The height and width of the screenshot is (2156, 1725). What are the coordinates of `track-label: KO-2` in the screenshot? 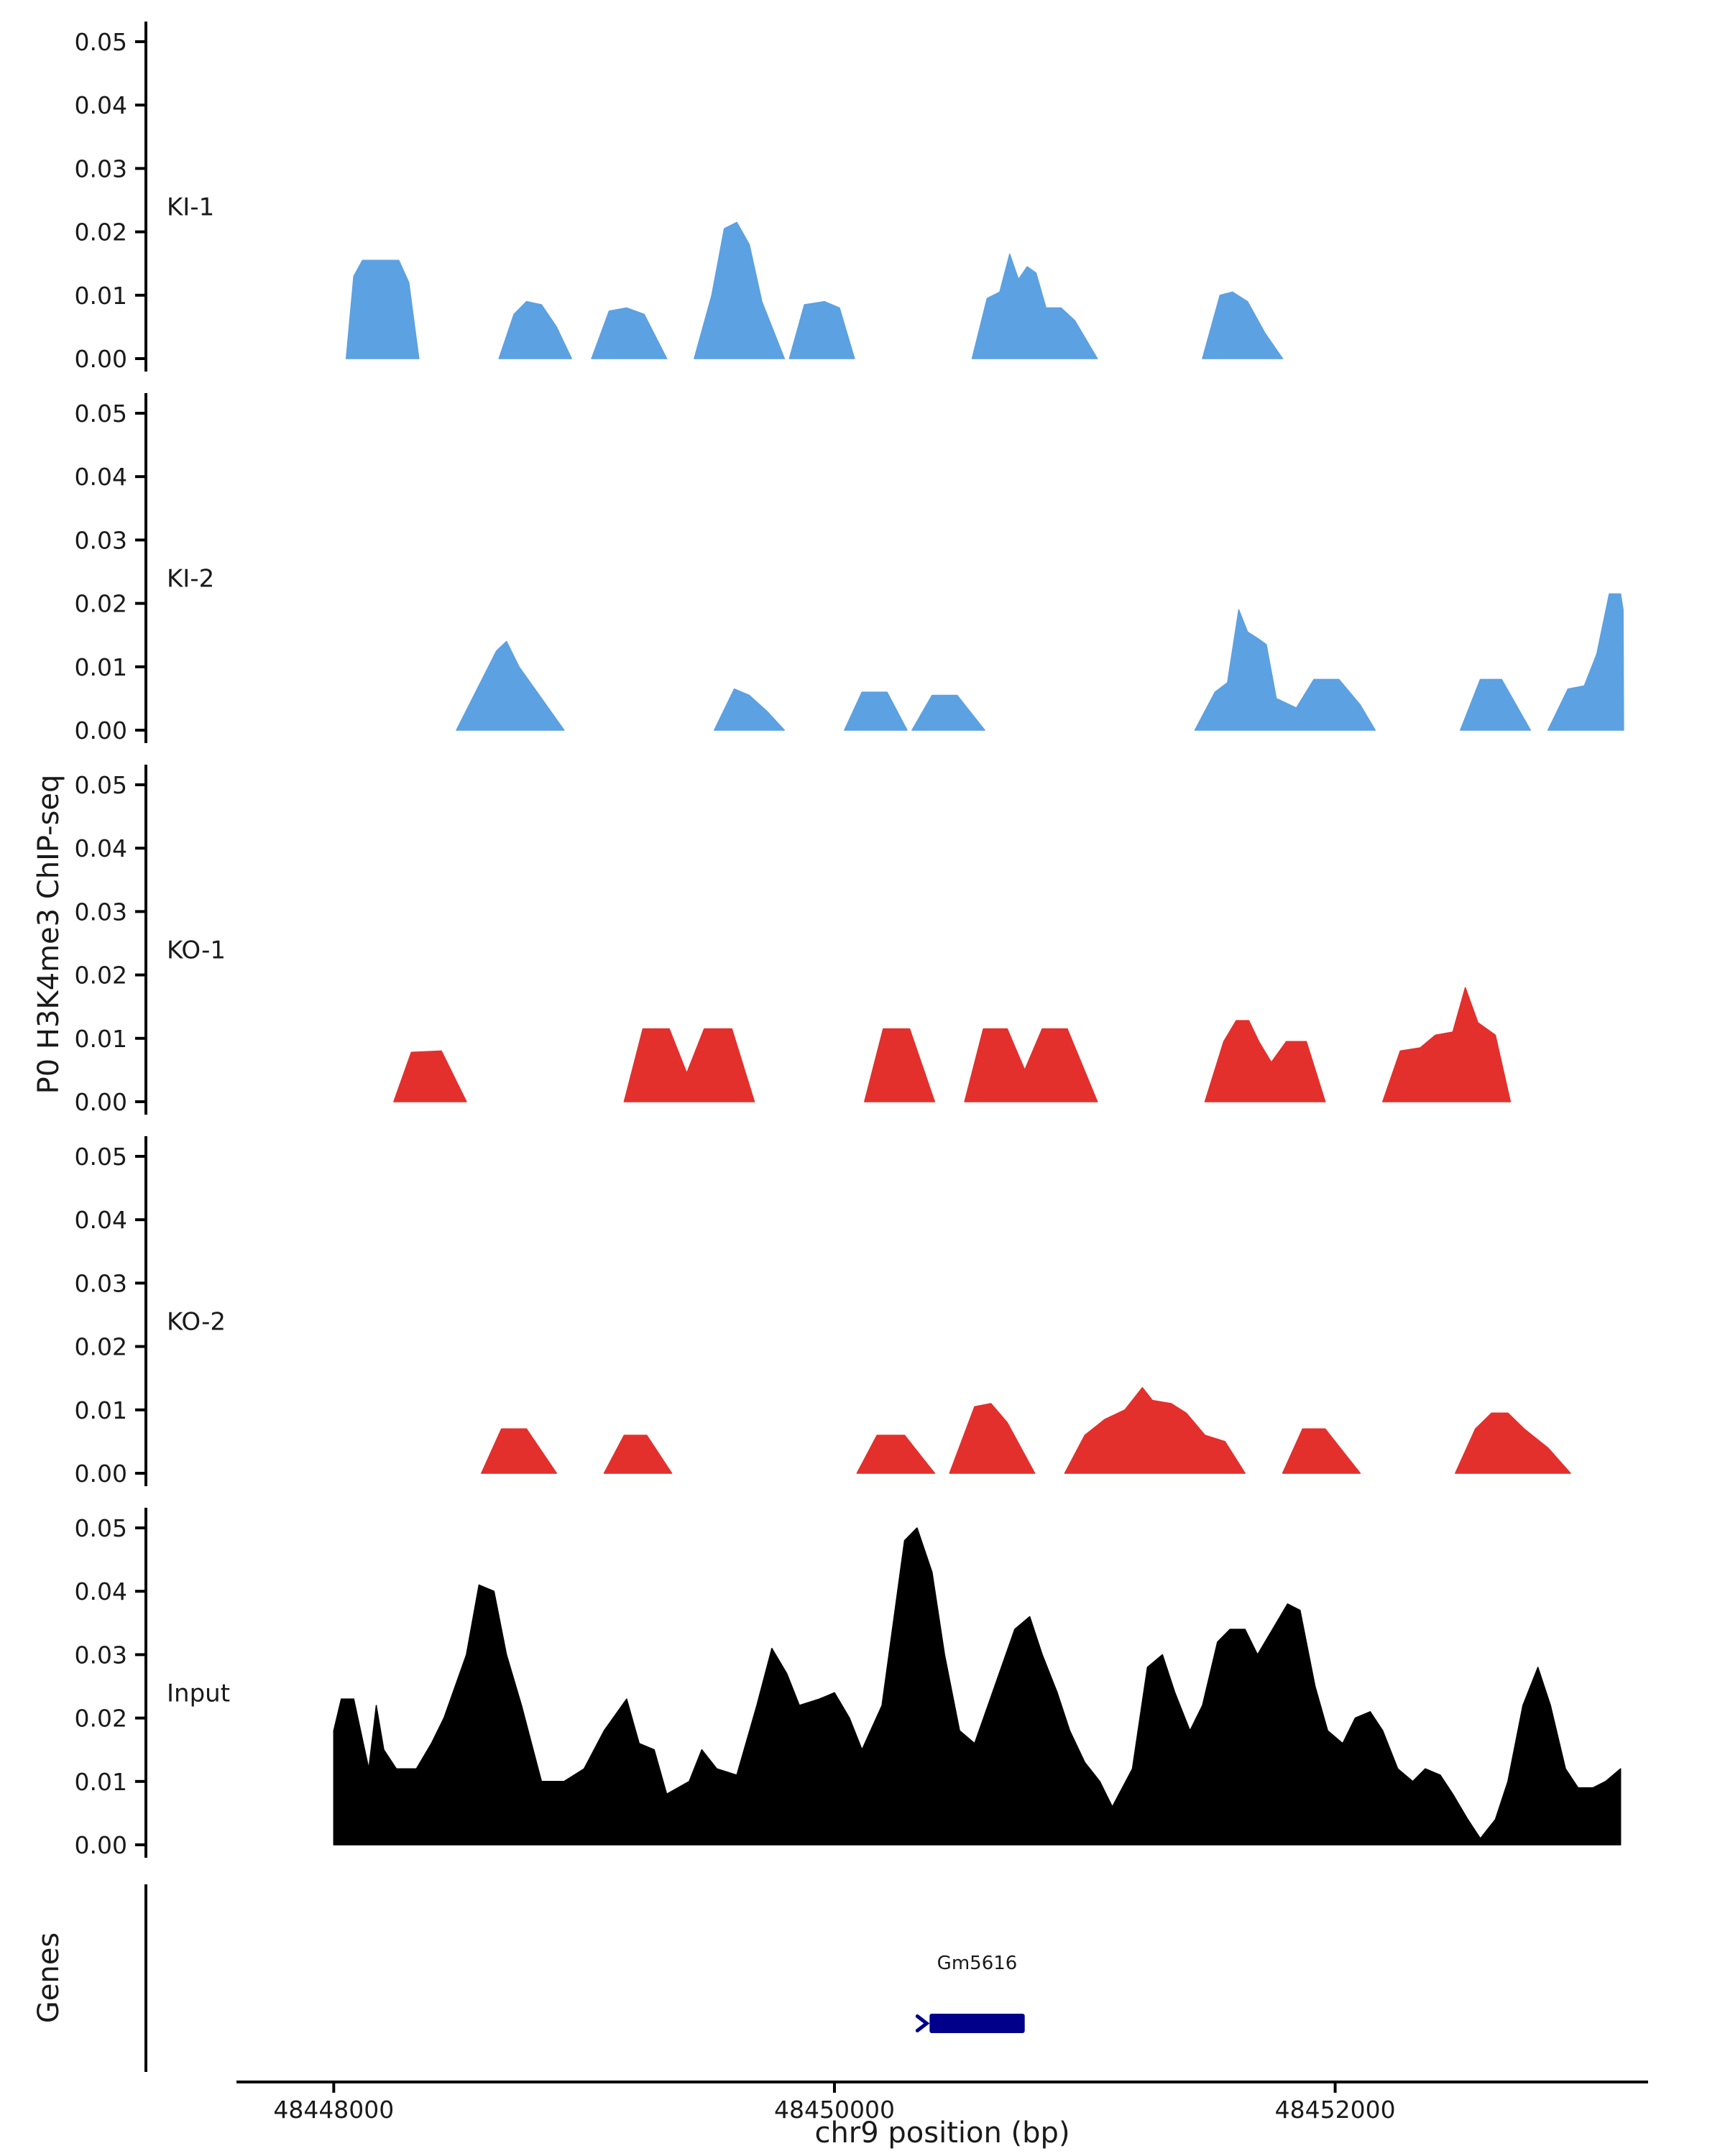 It's located at (196, 1321).